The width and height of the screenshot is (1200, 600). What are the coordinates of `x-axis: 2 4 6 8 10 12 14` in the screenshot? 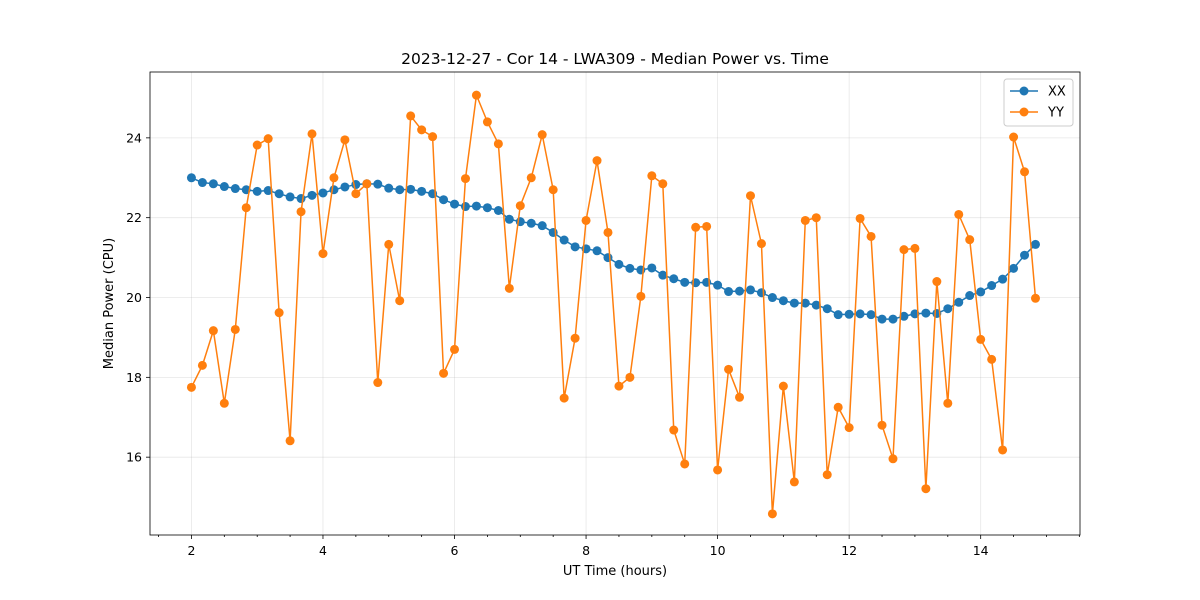 It's located at (619, 546).